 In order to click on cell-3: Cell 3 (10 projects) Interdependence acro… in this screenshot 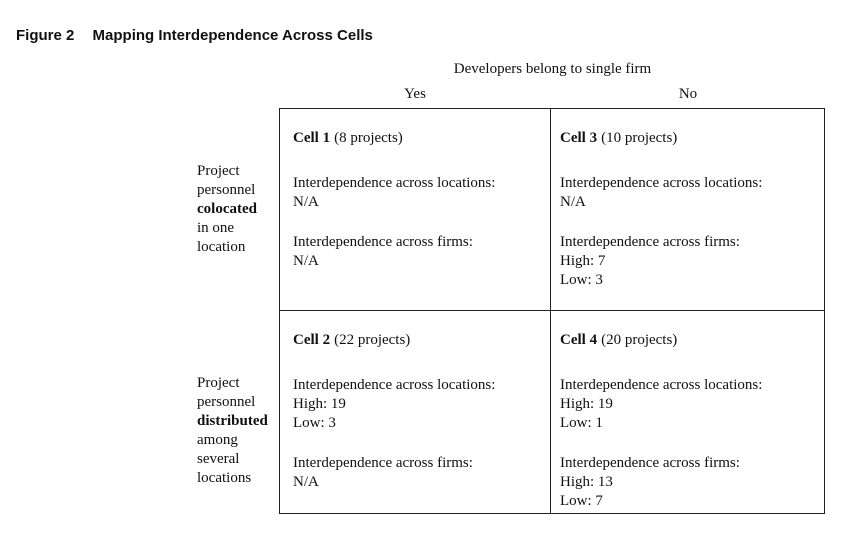, I will do `click(685, 220)`.